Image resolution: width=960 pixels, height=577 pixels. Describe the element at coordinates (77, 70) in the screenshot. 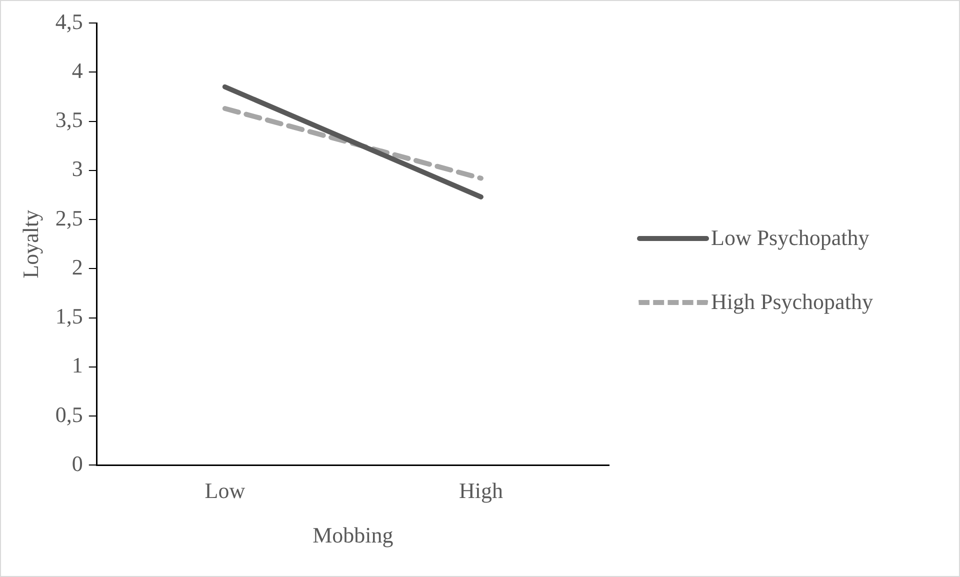

I see `y-tick-label: 4` at that location.